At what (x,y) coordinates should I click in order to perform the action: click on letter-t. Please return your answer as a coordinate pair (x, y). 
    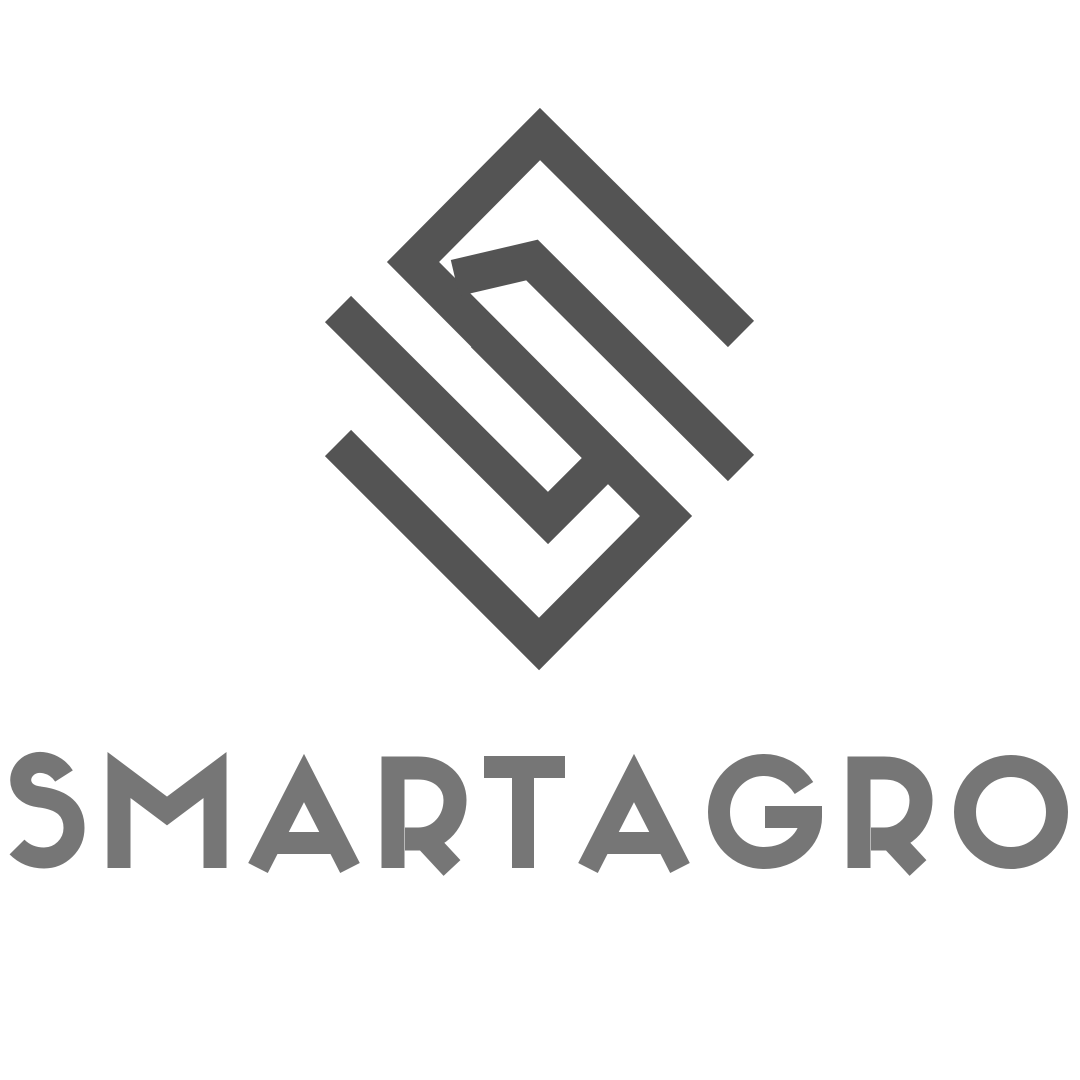
    Looking at the image, I should click on (524, 812).